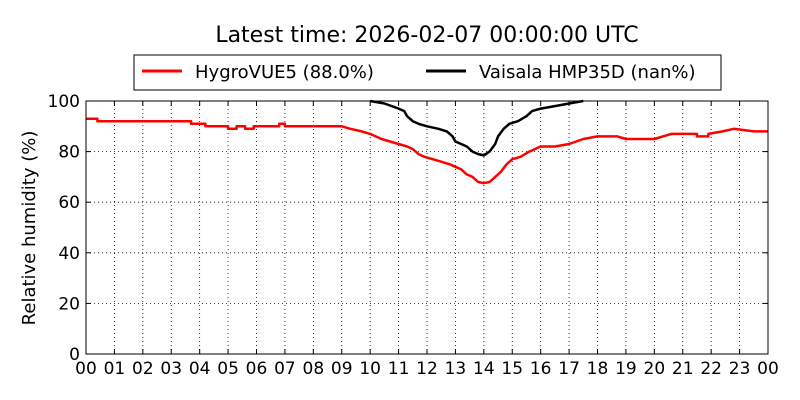 The image size is (800, 400). I want to click on y-tick-label: 100, so click(64, 102).